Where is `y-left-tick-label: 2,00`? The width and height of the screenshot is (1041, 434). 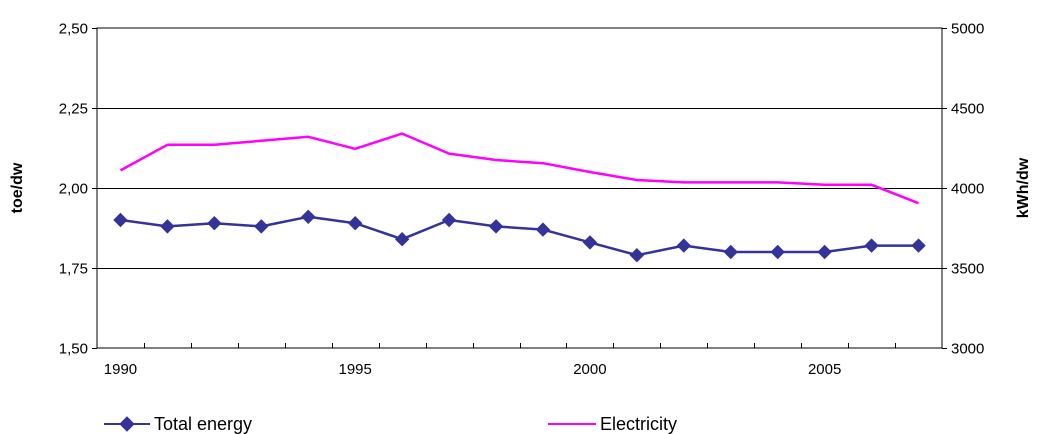 y-left-tick-label: 2,00 is located at coordinates (73, 189).